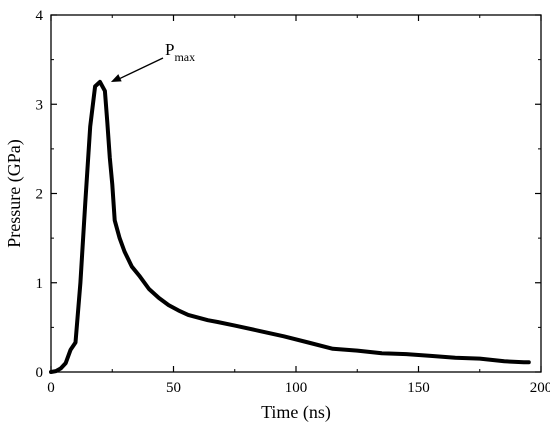  I want to click on pmax-arrow-head, so click(116, 78).